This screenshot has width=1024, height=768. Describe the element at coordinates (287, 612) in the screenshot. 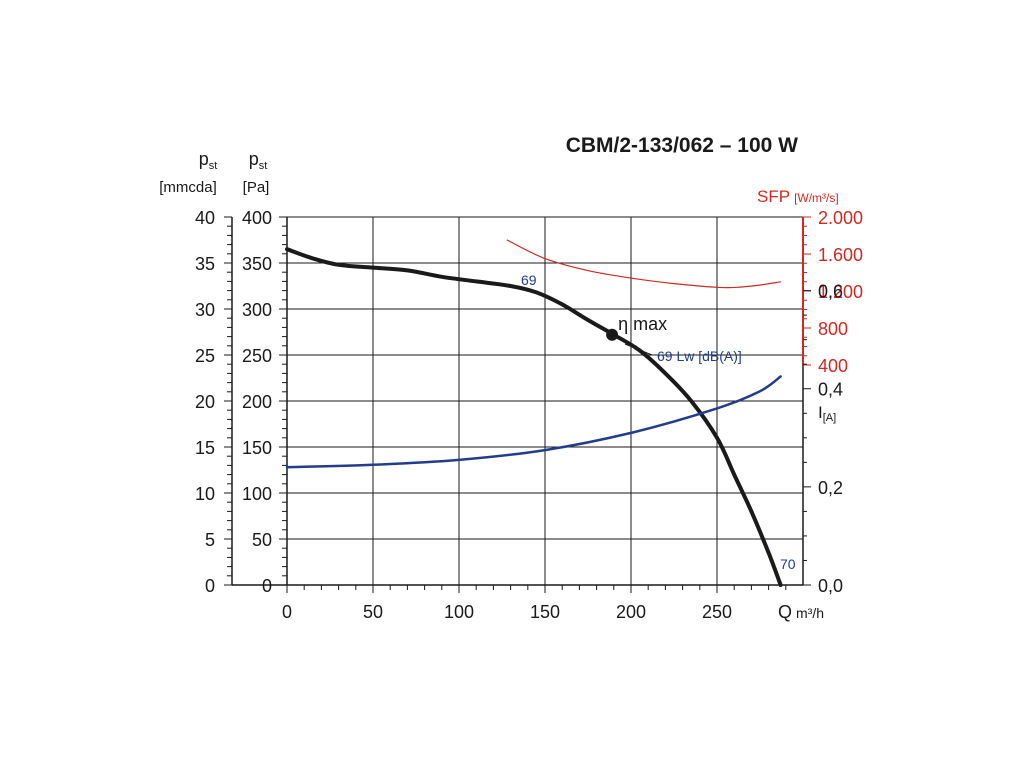

I see `x-tick-label: 0` at that location.